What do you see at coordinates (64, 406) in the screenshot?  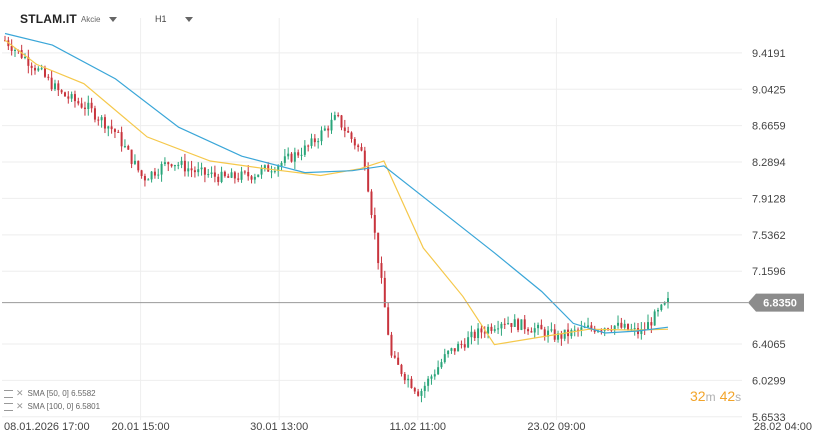 I see `indicator-label: SMA [100, 0] 6.5801` at bounding box center [64, 406].